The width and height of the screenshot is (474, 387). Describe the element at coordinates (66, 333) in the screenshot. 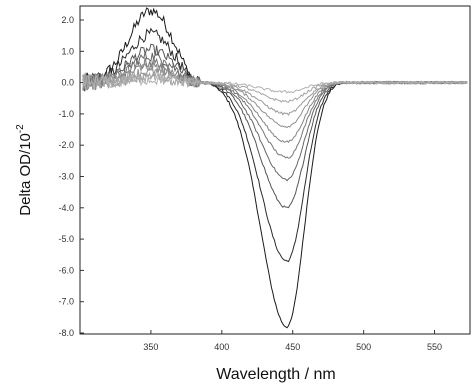

I see `y-tick-label: -8.0` at that location.